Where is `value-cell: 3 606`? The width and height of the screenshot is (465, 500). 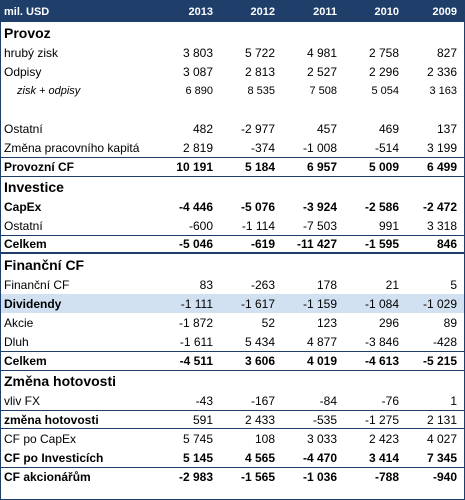
value-cell: 3 606 is located at coordinates (259, 361).